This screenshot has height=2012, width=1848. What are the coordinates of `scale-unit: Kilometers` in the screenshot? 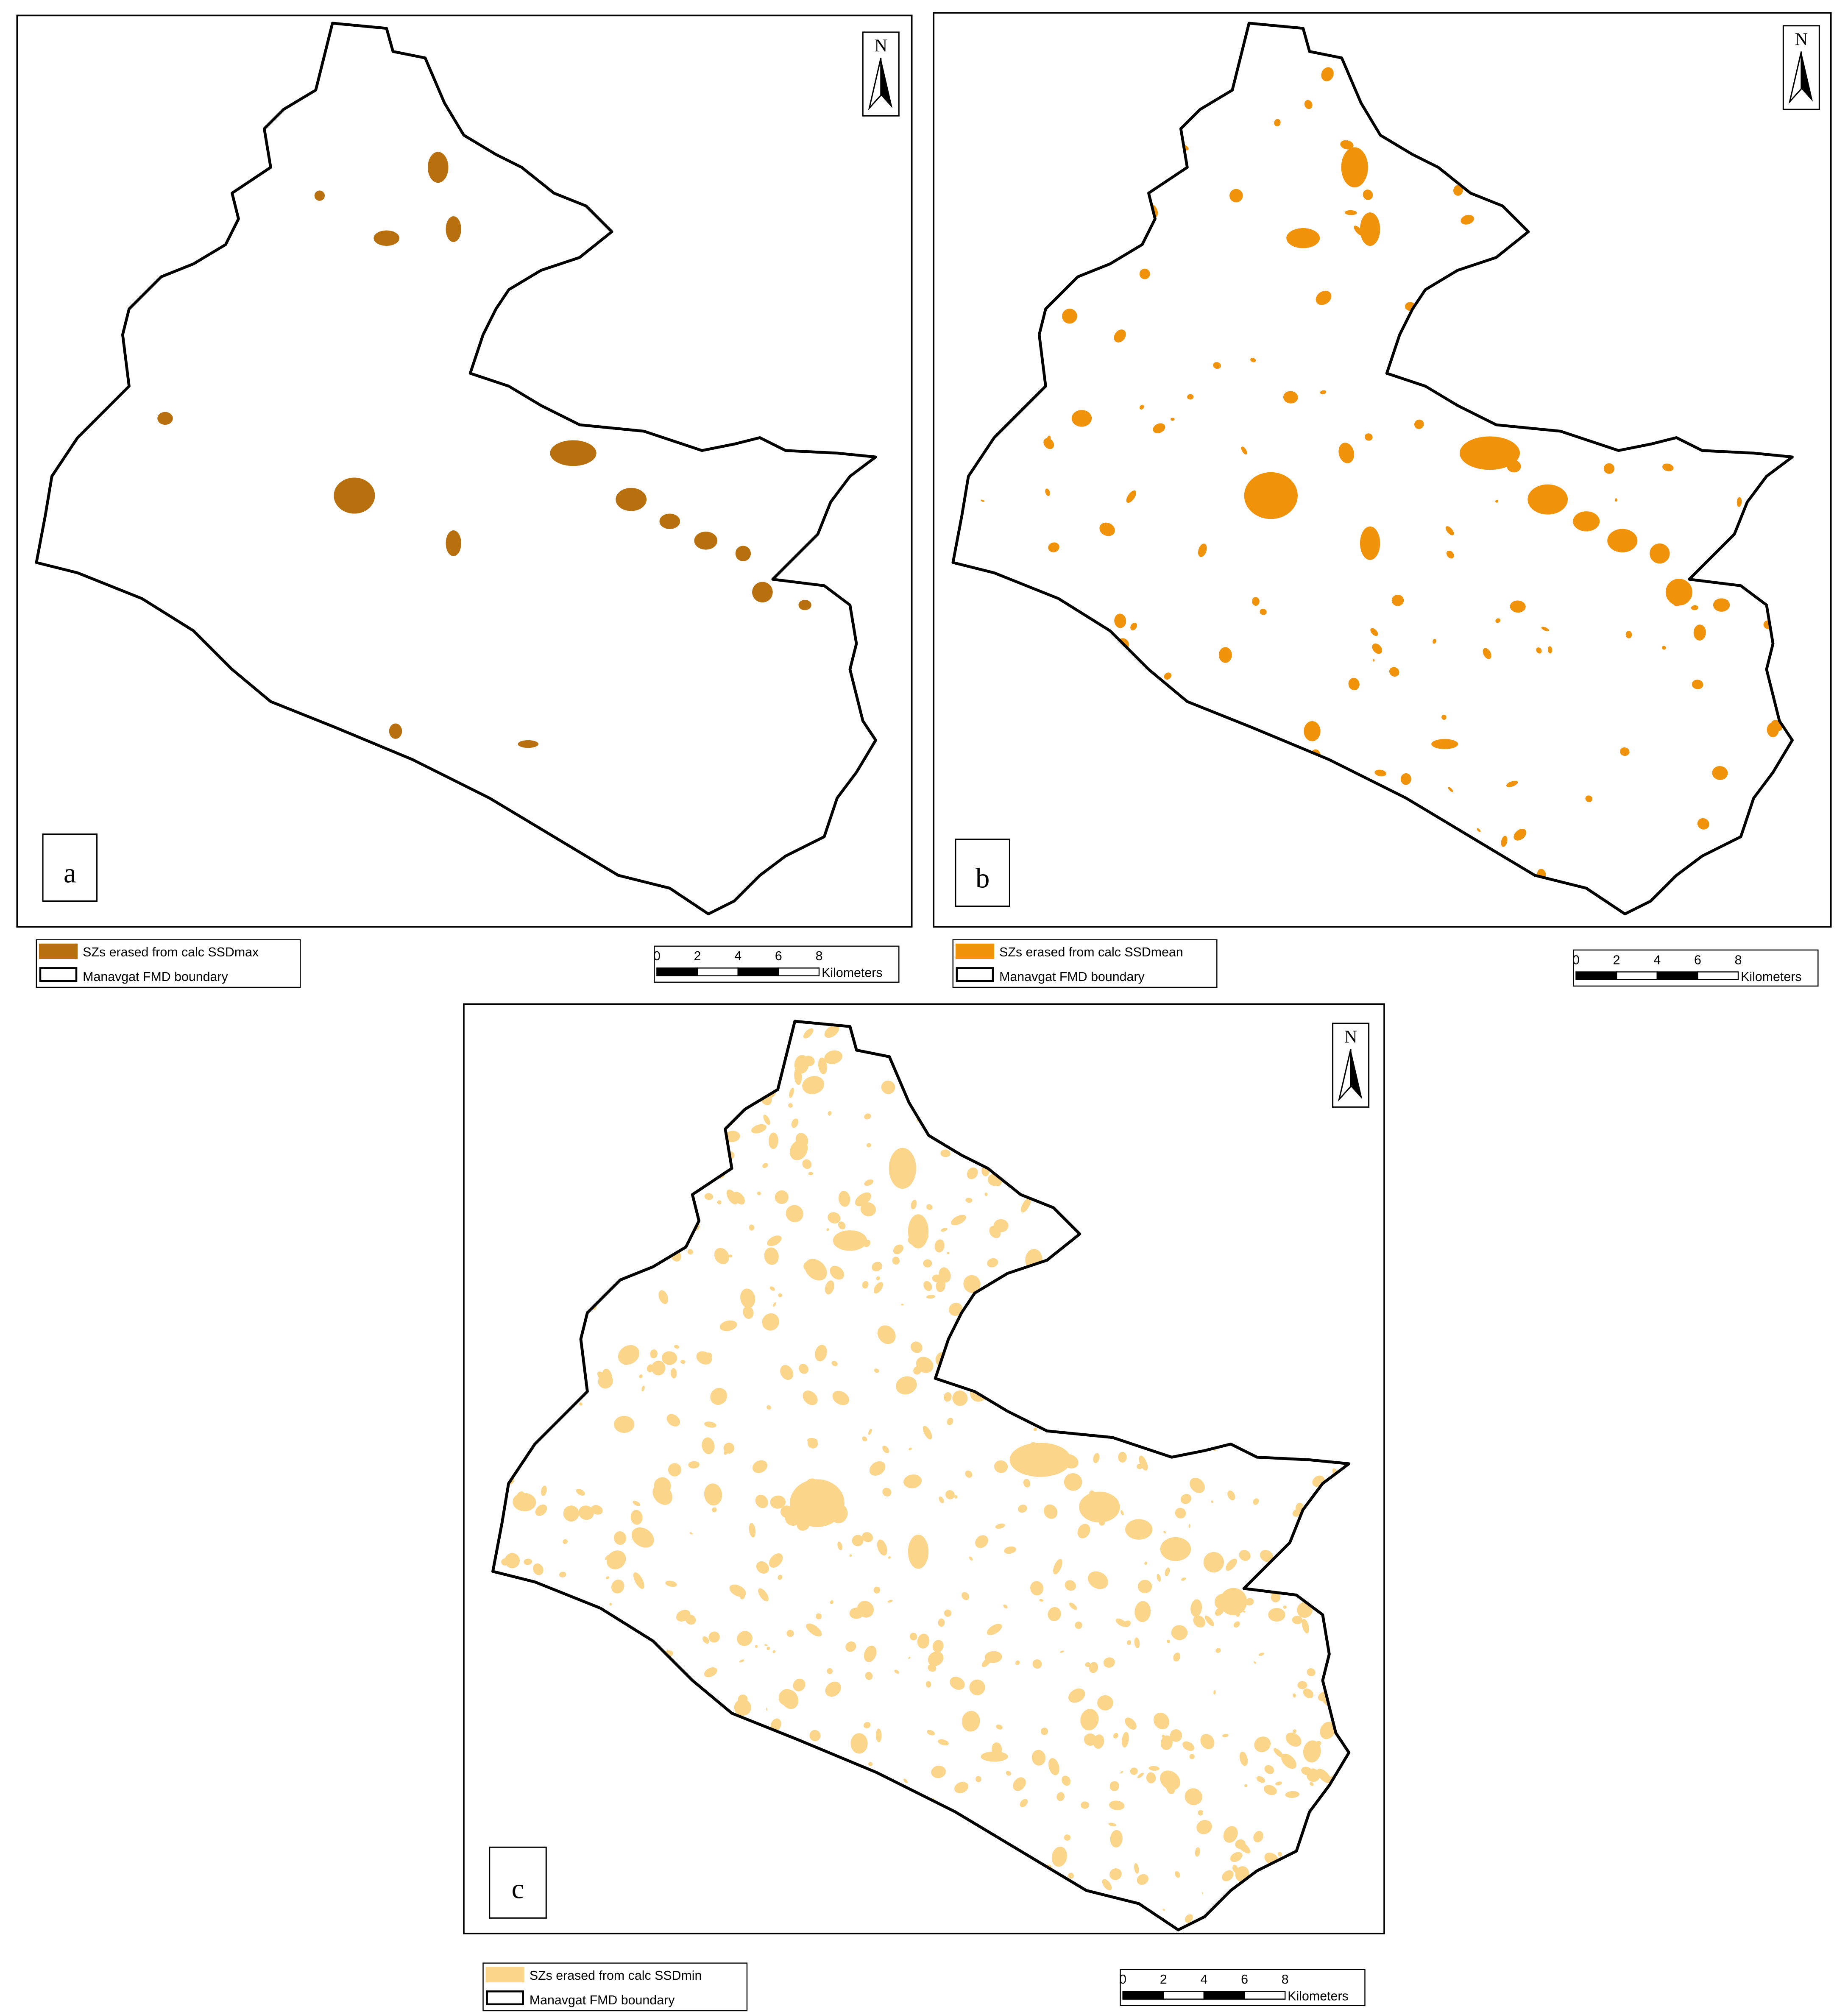 It's located at (1318, 1997).